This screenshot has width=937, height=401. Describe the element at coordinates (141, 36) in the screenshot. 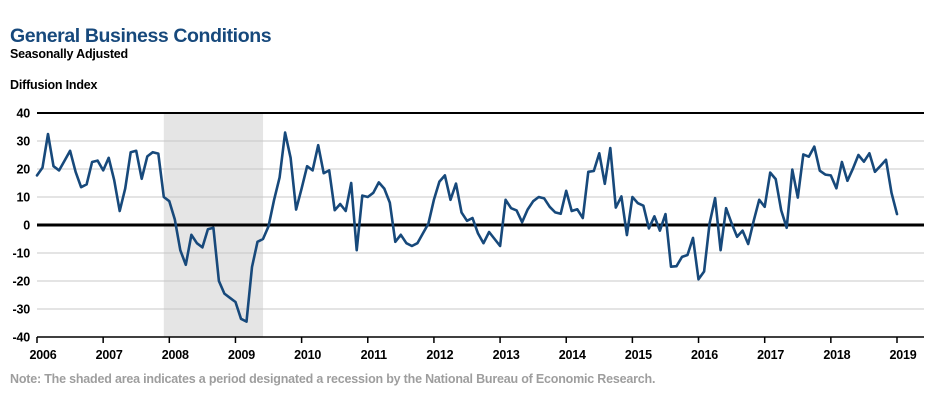

I see `page-title: General Business Conditions` at that location.